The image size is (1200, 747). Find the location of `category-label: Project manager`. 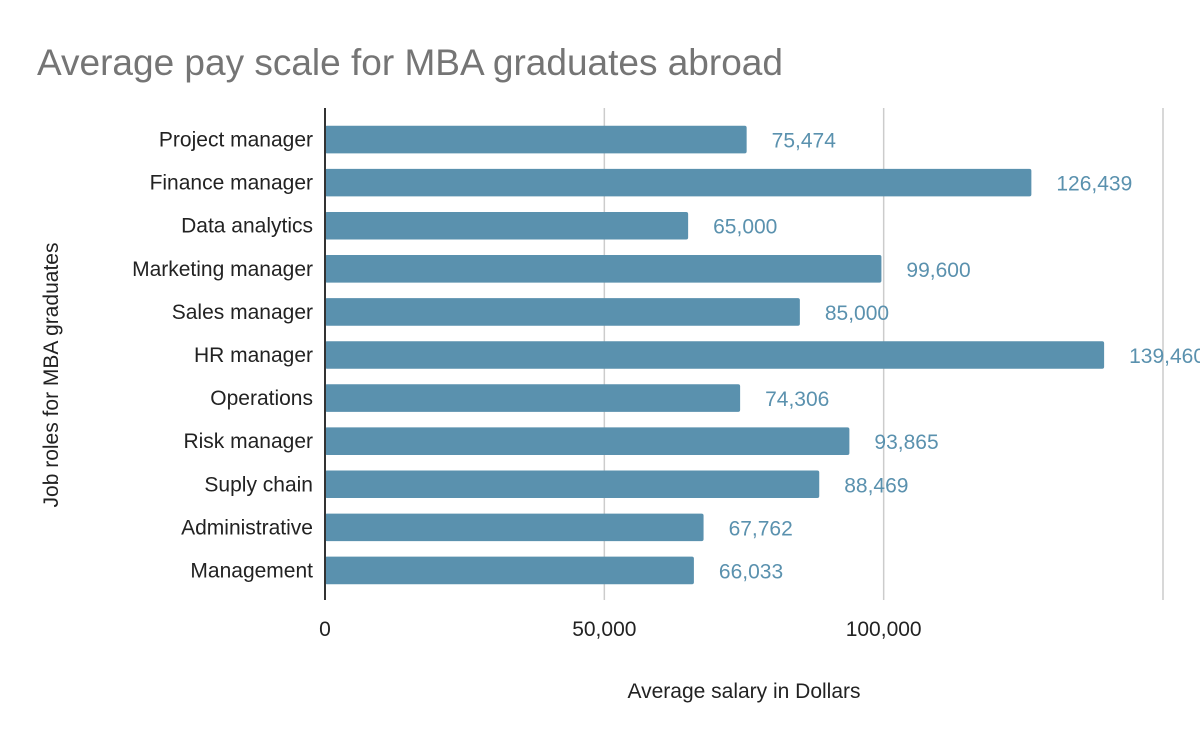

category-label: Project manager is located at coordinates (236, 140).